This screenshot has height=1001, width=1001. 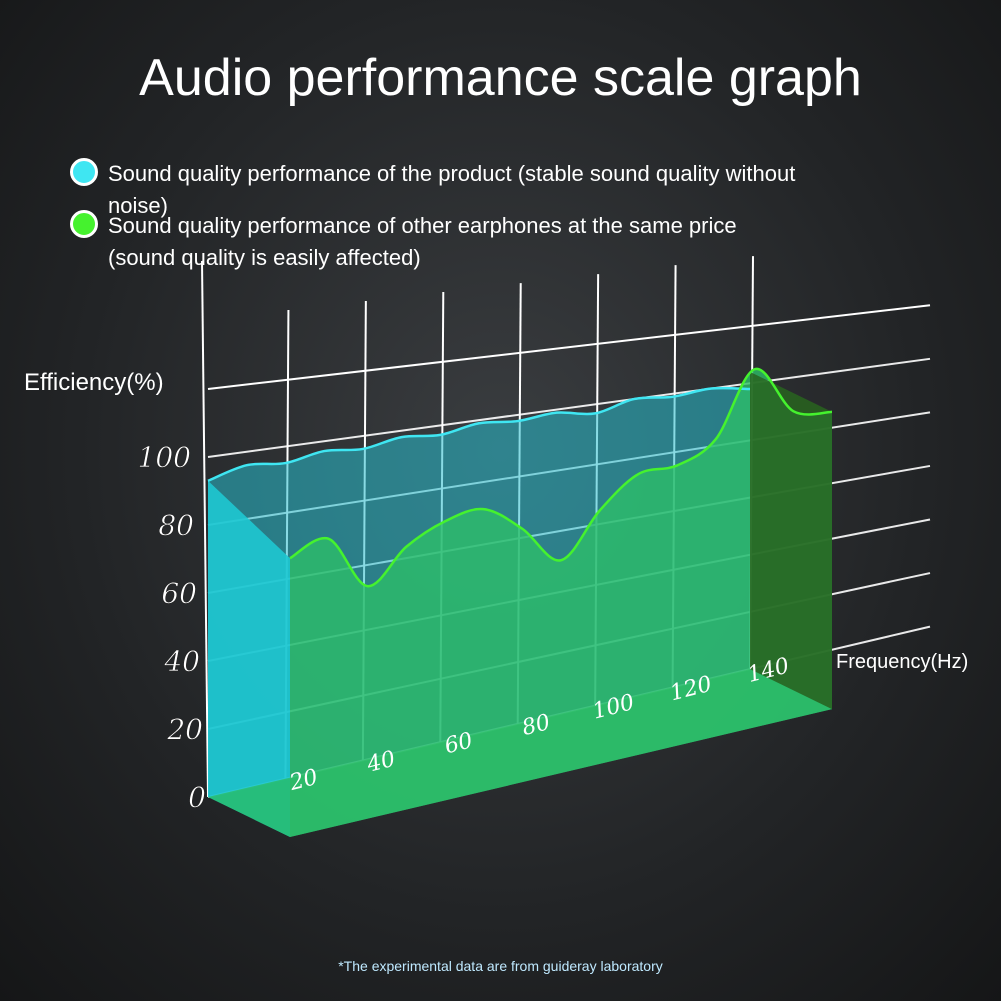 What do you see at coordinates (181, 661) in the screenshot?
I see `y-tick-label: 40` at bounding box center [181, 661].